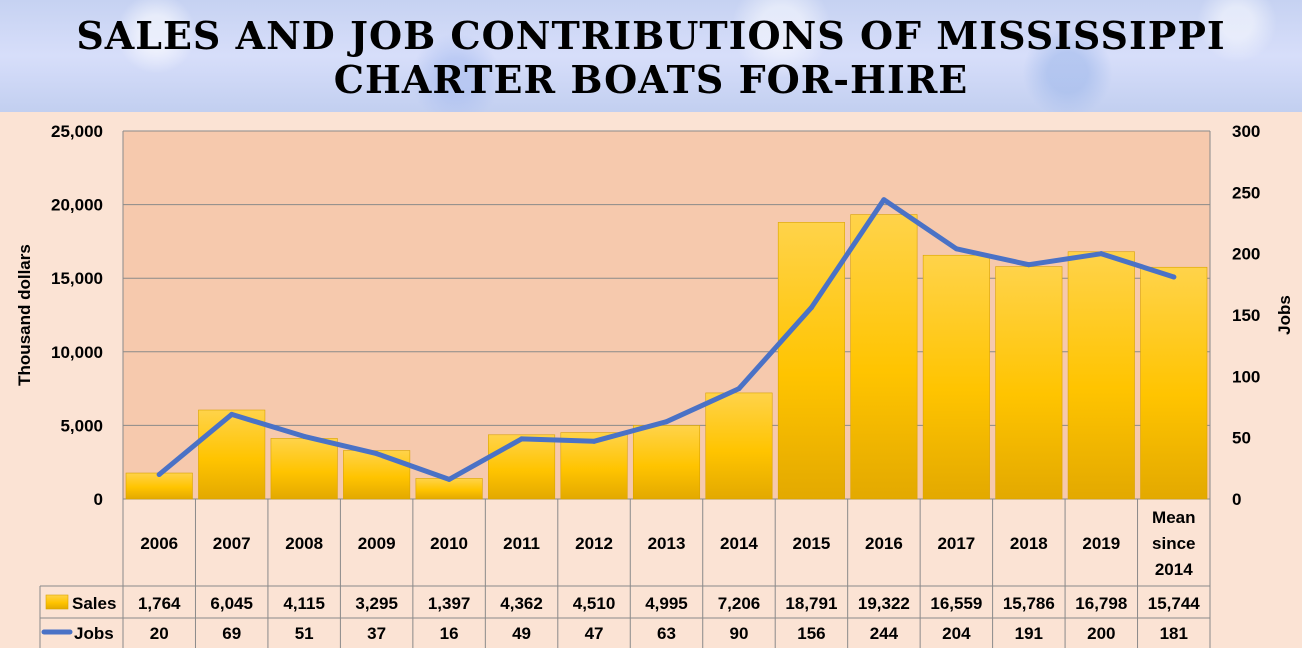 The image size is (1302, 648). What do you see at coordinates (449, 543) in the screenshot?
I see `x-tick-label: 2010` at bounding box center [449, 543].